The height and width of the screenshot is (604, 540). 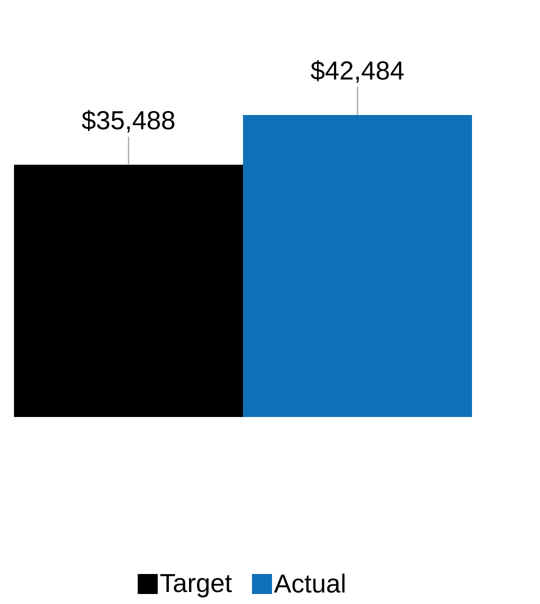 What do you see at coordinates (309, 583) in the screenshot?
I see `legend-label: Actual` at bounding box center [309, 583].